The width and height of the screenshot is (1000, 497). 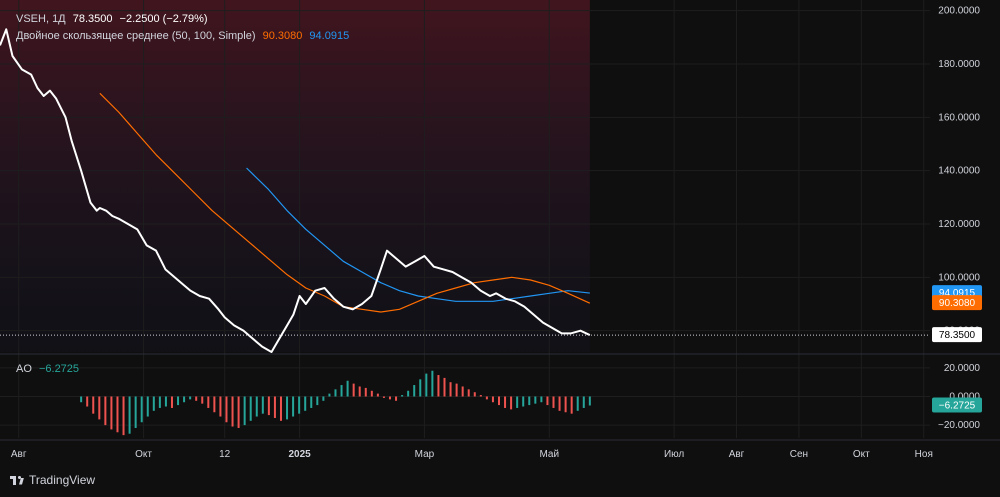 I want to click on time-tick-label: 12, so click(x=225, y=454).